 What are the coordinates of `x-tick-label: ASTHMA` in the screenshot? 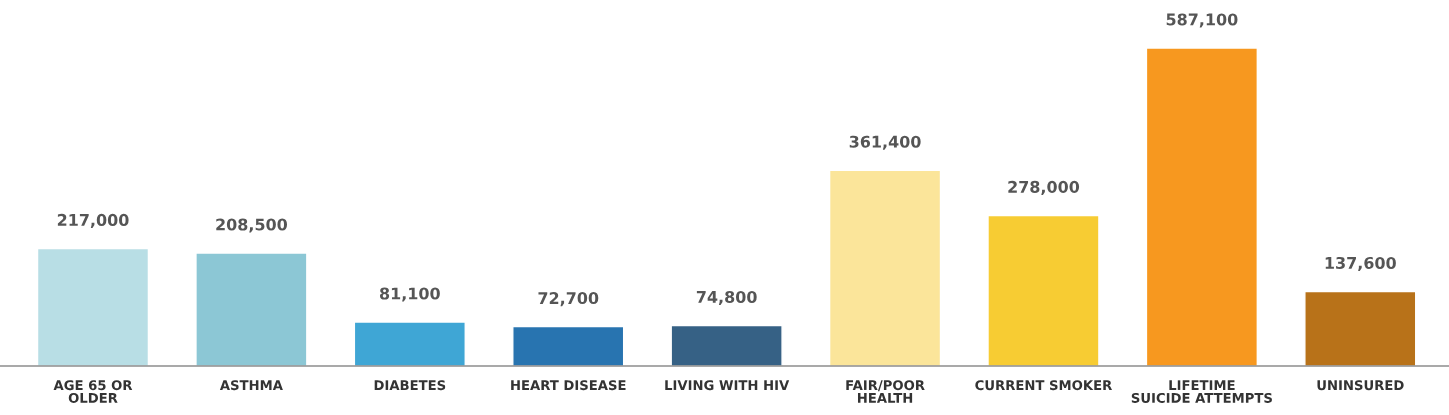 It's located at (251, 385).